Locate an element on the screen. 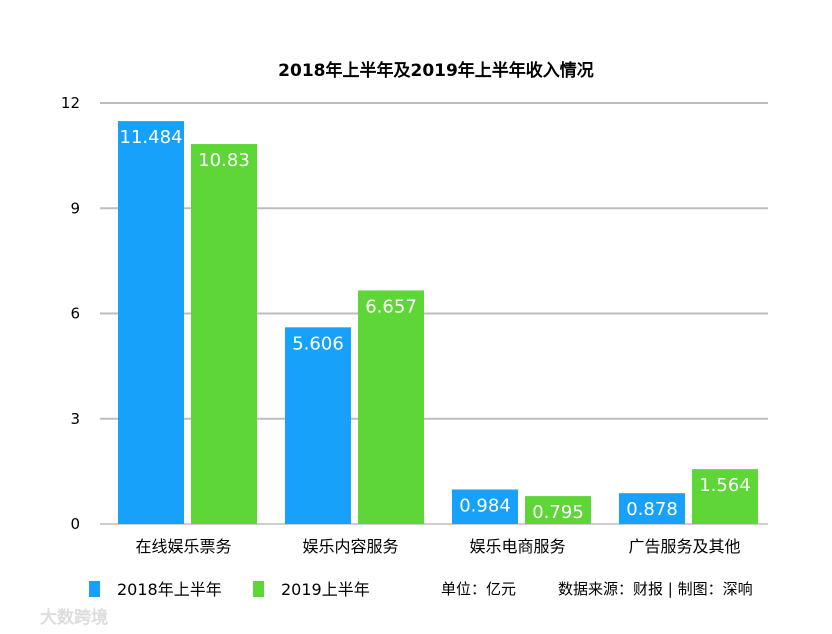 The width and height of the screenshot is (832, 634). x-tick-label: 娱乐内容服务 is located at coordinates (350, 546).